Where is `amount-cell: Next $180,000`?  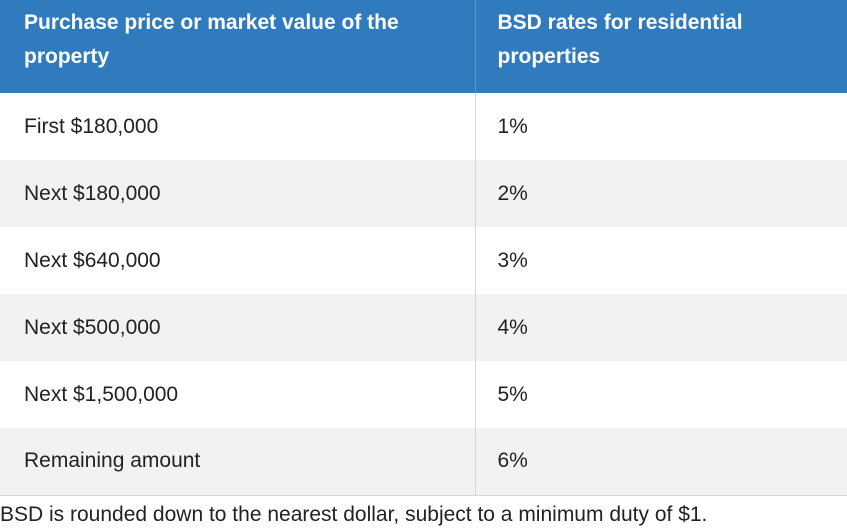
amount-cell: Next $180,000 is located at coordinates (237, 193).